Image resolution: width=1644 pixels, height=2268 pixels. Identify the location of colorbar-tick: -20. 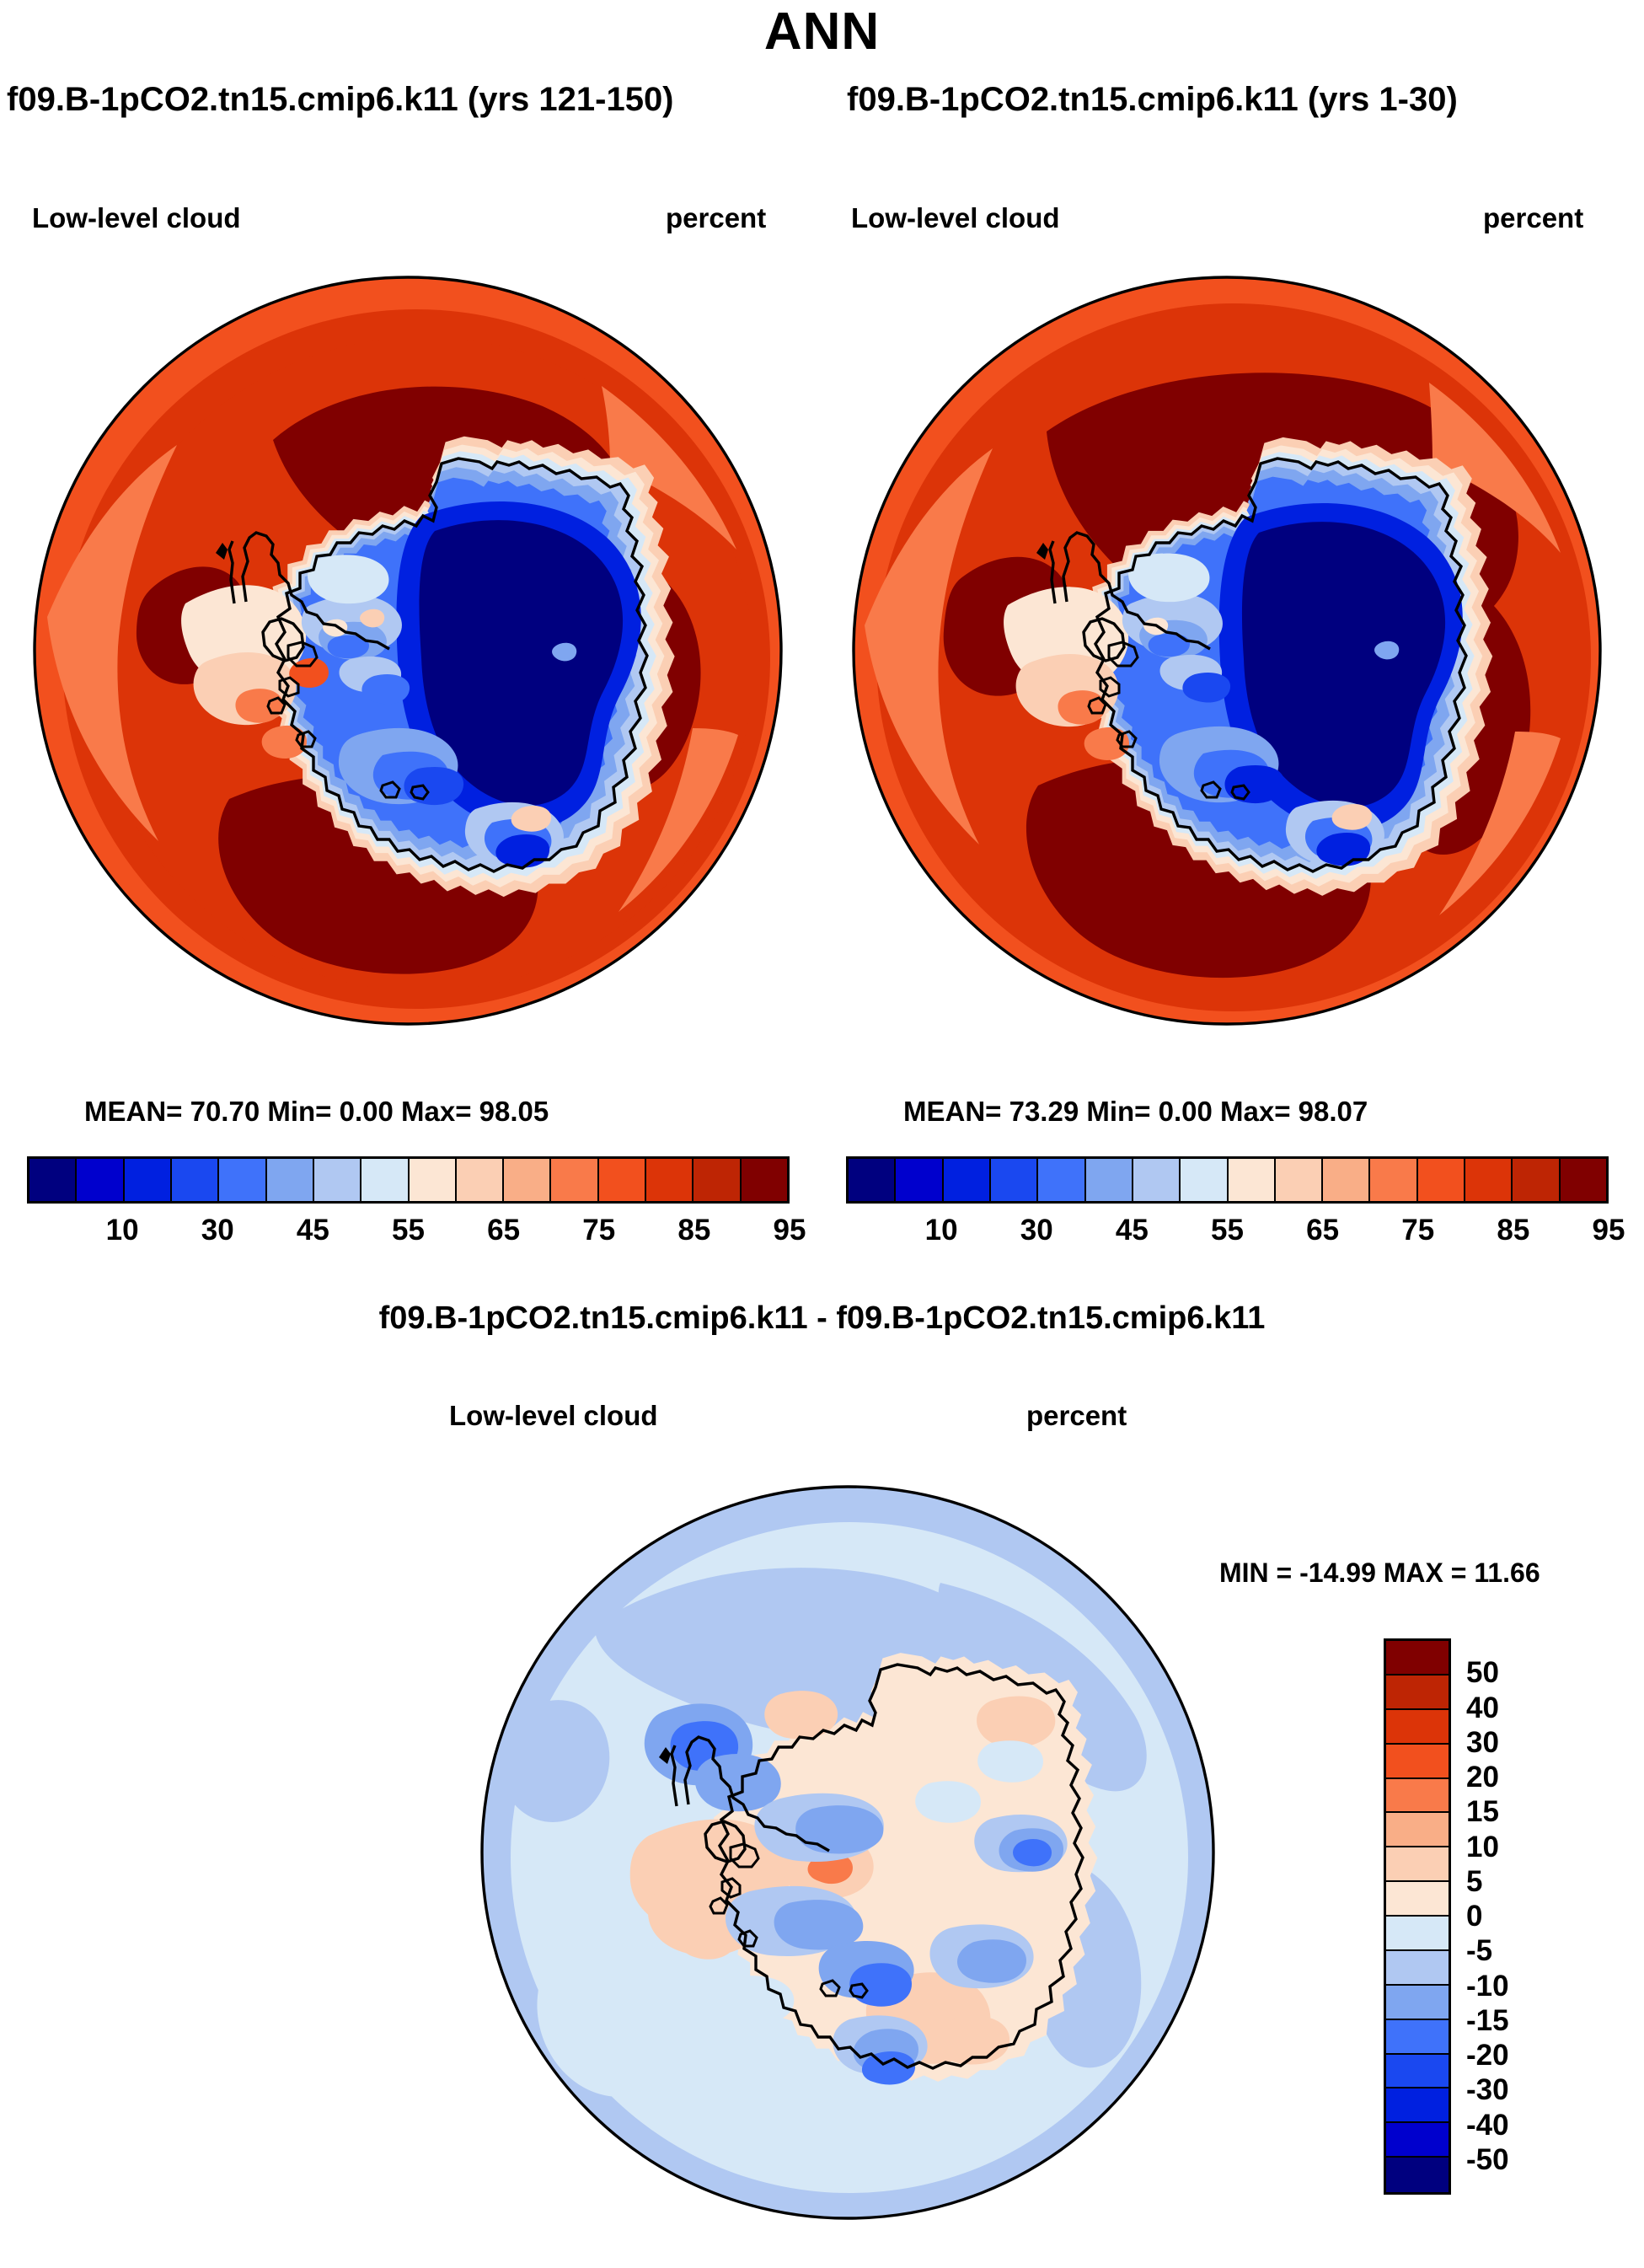
(1487, 2055).